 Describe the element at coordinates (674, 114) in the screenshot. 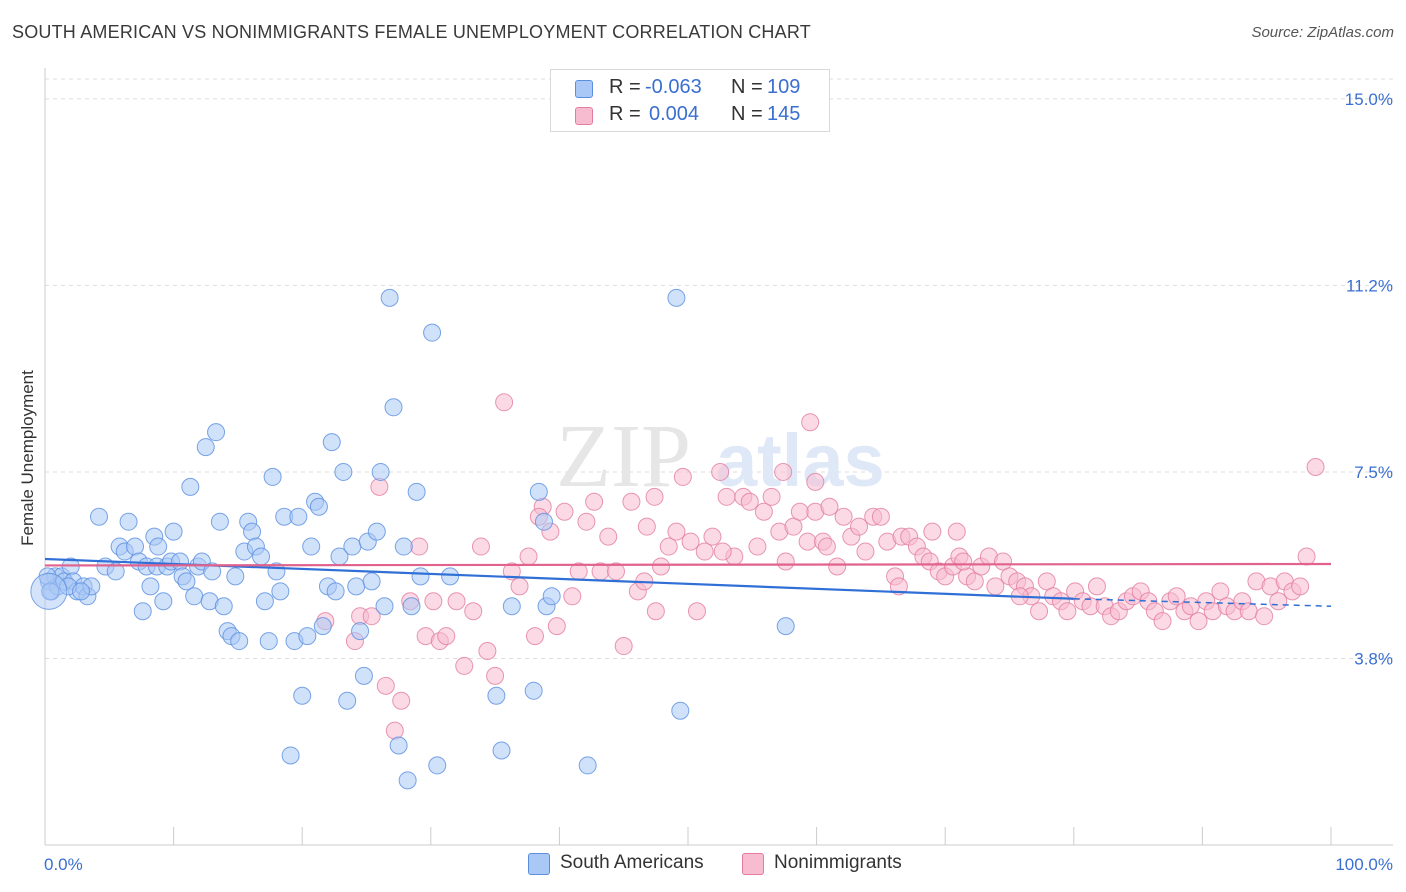

I see `legend-r-value: 0.004` at that location.